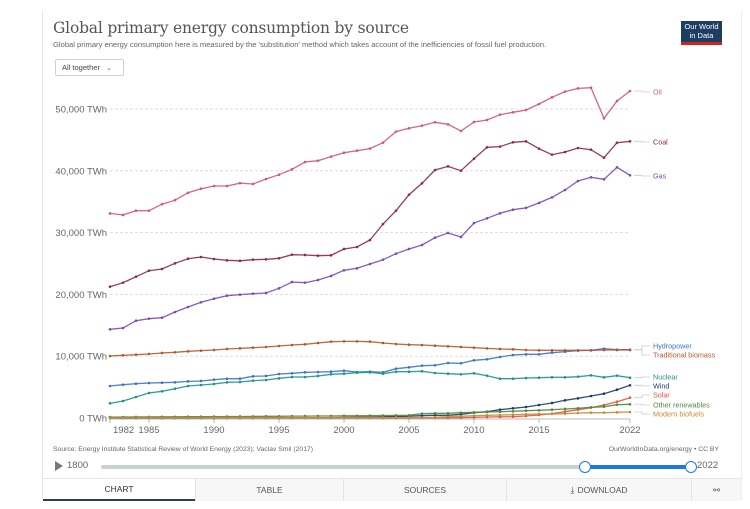 The width and height of the screenshot is (750, 509). I want to click on owid-logo: Our World in Data, so click(701, 33).